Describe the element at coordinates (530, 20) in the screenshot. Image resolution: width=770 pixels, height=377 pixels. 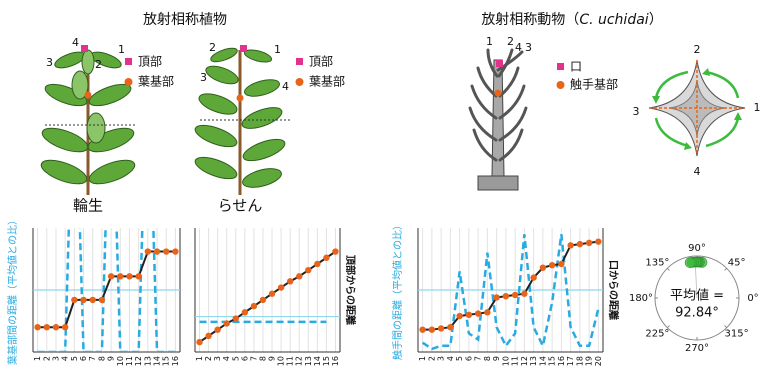
I see `animal-title-main: 放射相称動物（` at that location.